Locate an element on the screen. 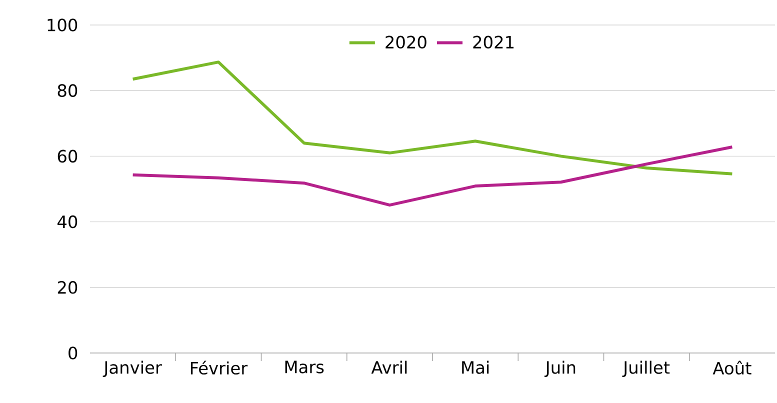  x-tick-label: Juillet is located at coordinates (646, 369).